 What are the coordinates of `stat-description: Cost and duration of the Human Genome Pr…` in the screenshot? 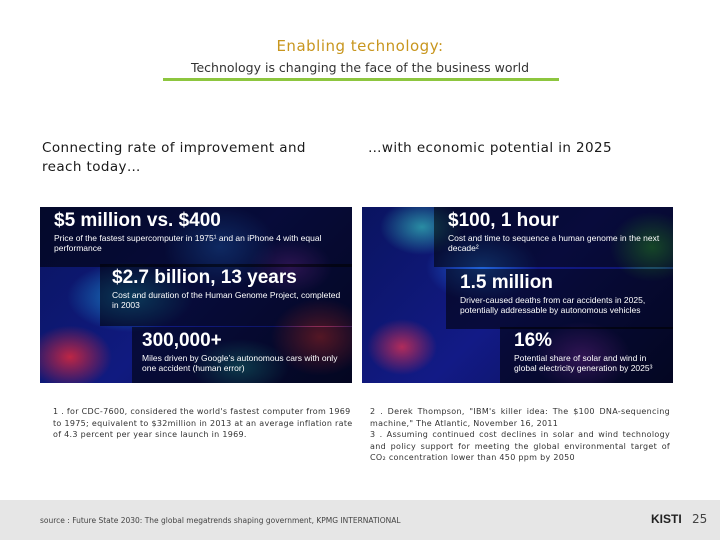 It's located at (226, 300).